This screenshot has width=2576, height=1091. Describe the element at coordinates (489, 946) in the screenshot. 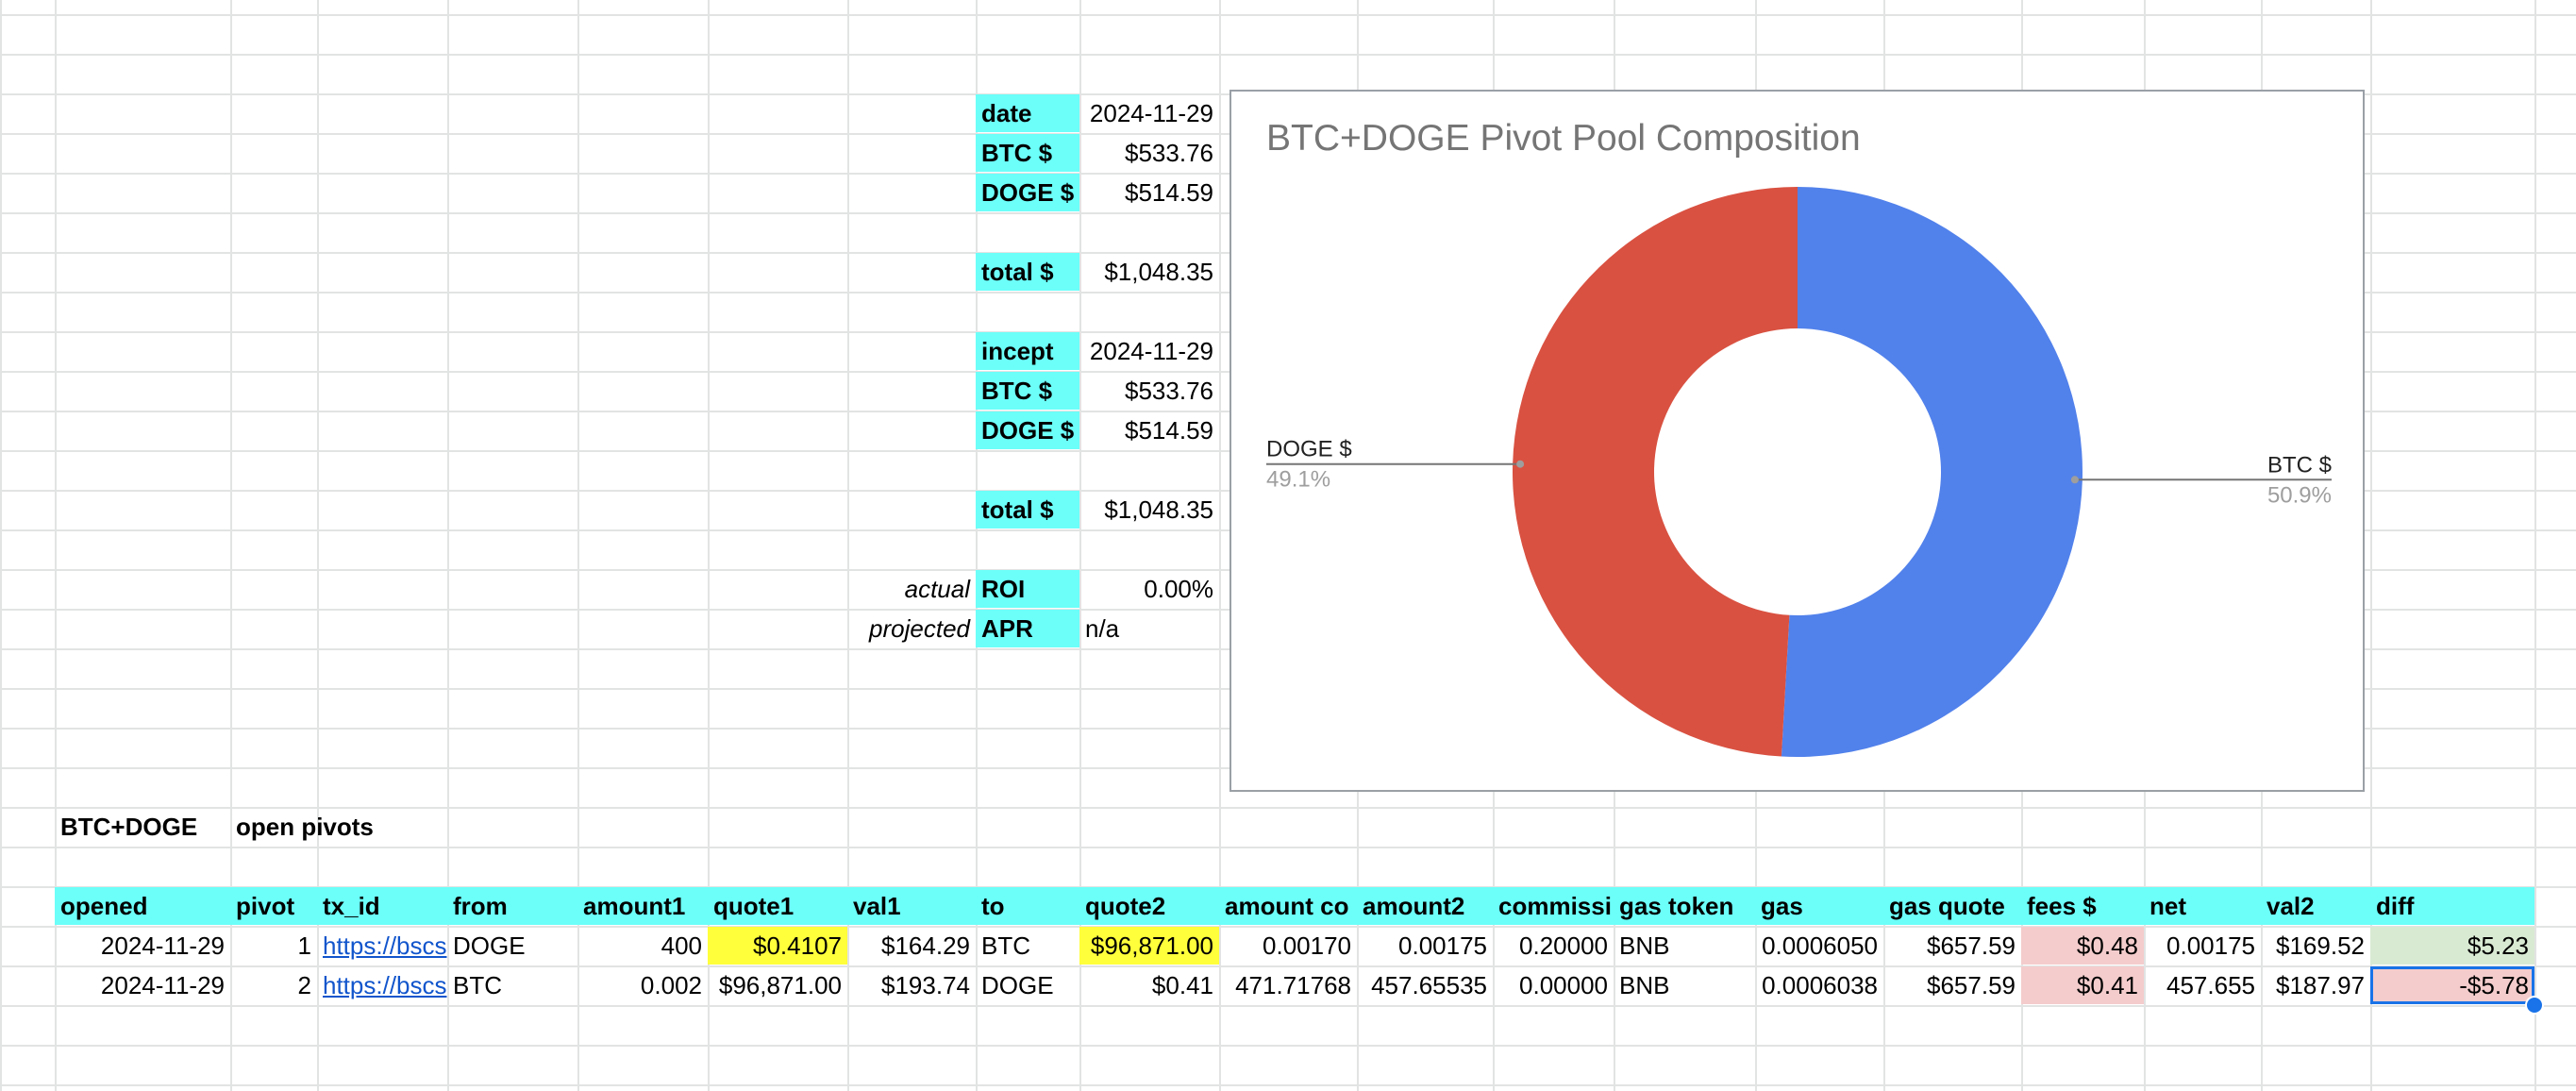

I see `cell-from: DOGE` at that location.